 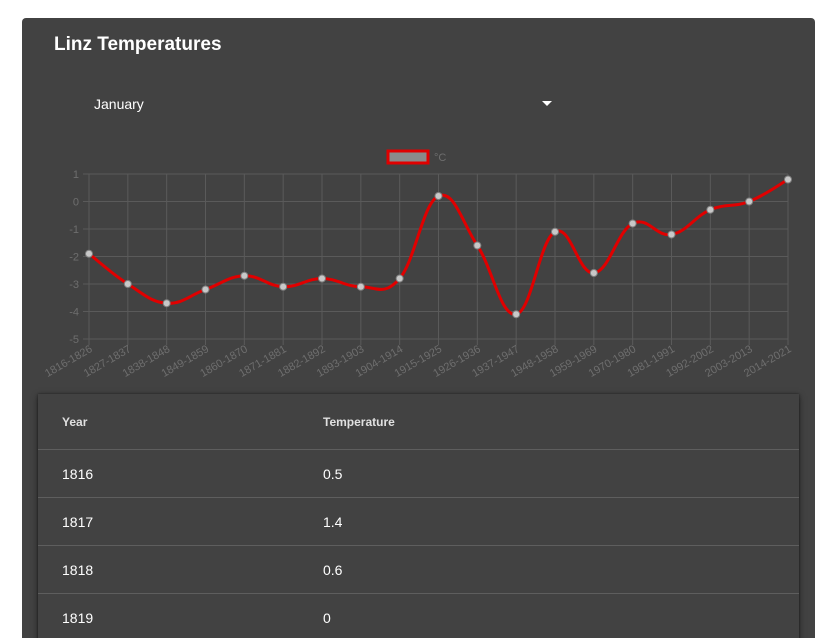 What do you see at coordinates (78, 522) in the screenshot?
I see `cell-year: 1817` at bounding box center [78, 522].